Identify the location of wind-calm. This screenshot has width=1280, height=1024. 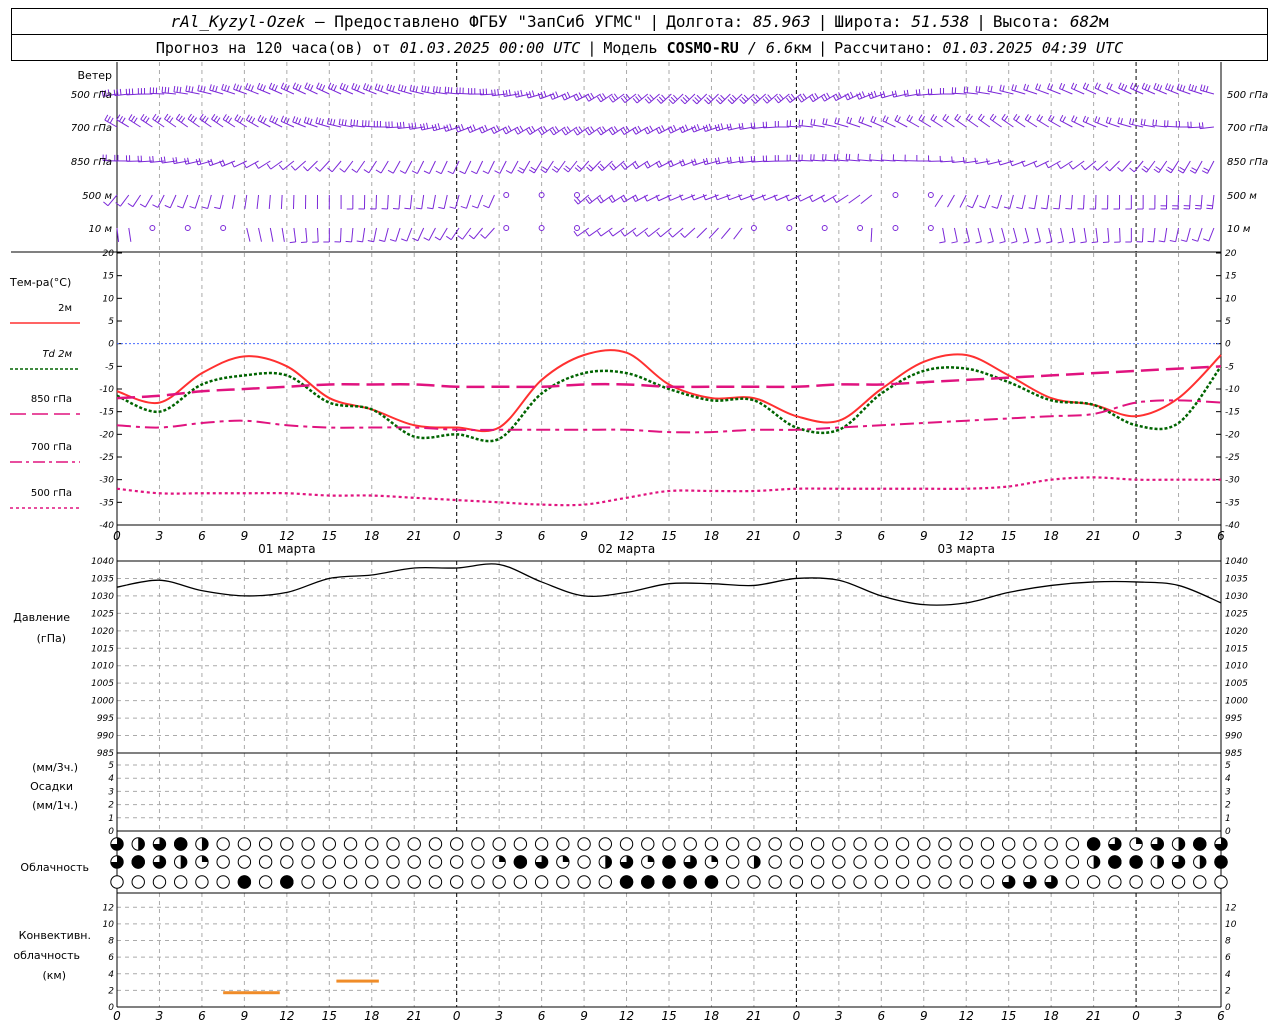
(930, 228).